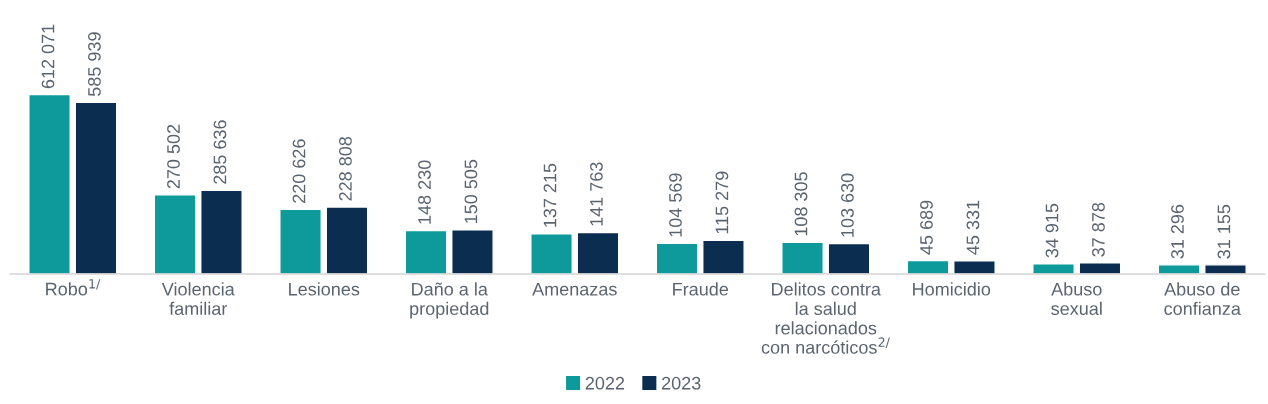 This screenshot has width=1268, height=404. Describe the element at coordinates (1076, 299) in the screenshot. I see `x-tick-label: Abuso sexual` at that location.